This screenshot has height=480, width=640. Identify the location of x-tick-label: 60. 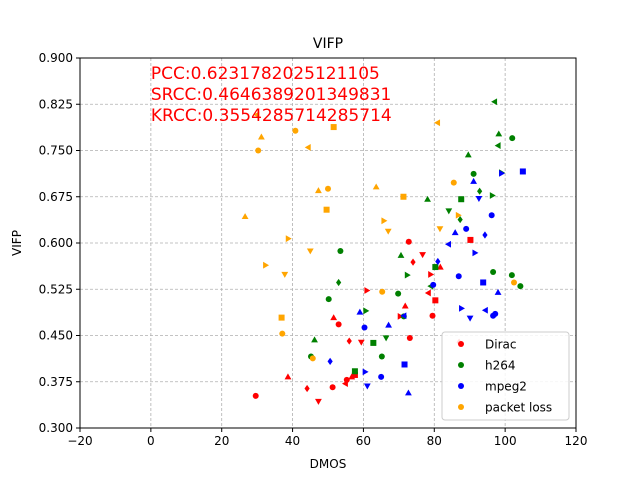
(363, 441).